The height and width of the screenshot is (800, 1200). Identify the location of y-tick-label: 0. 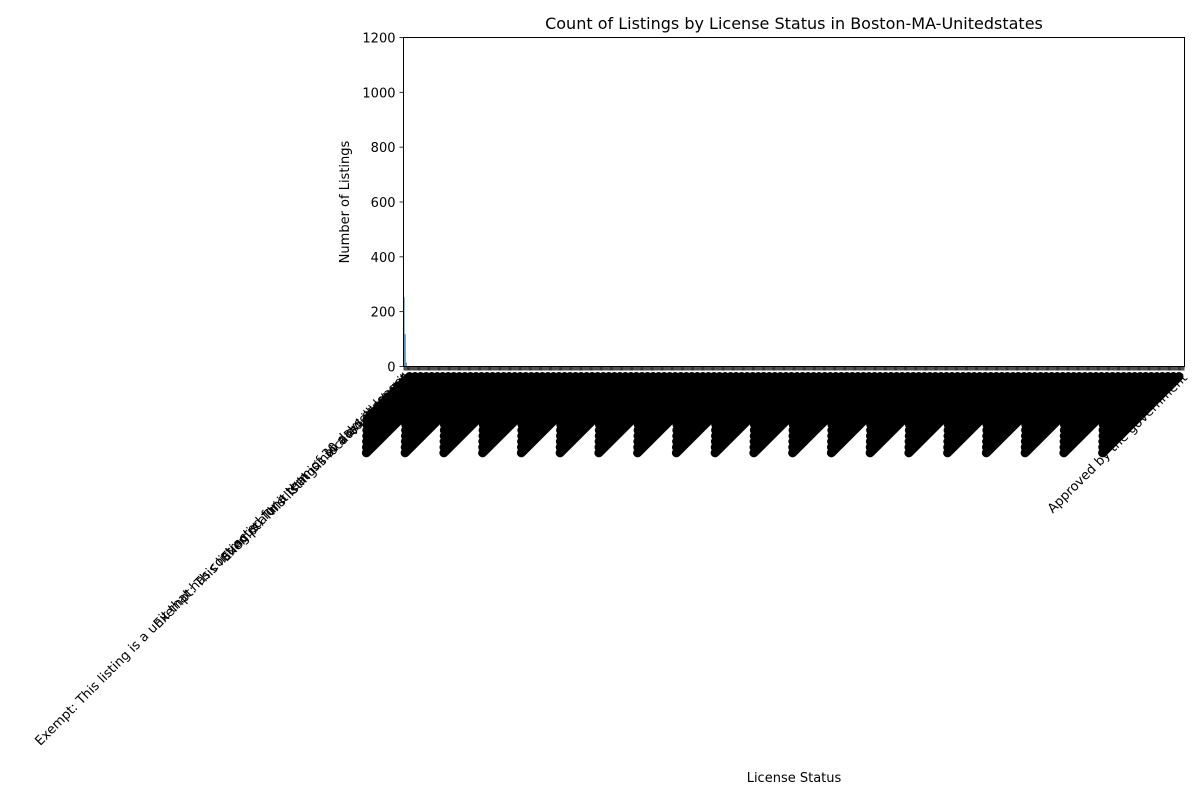
(391, 368).